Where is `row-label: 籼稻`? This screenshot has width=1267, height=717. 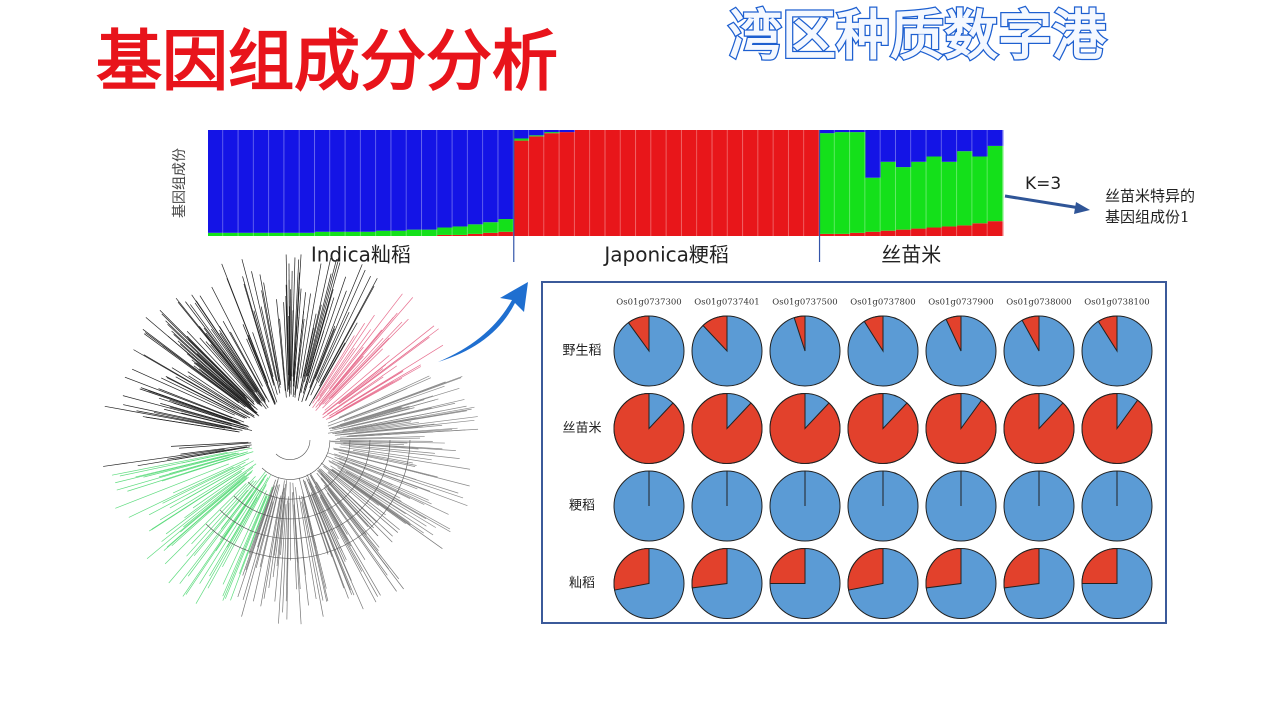
row-label: 籼稻 is located at coordinates (582, 583).